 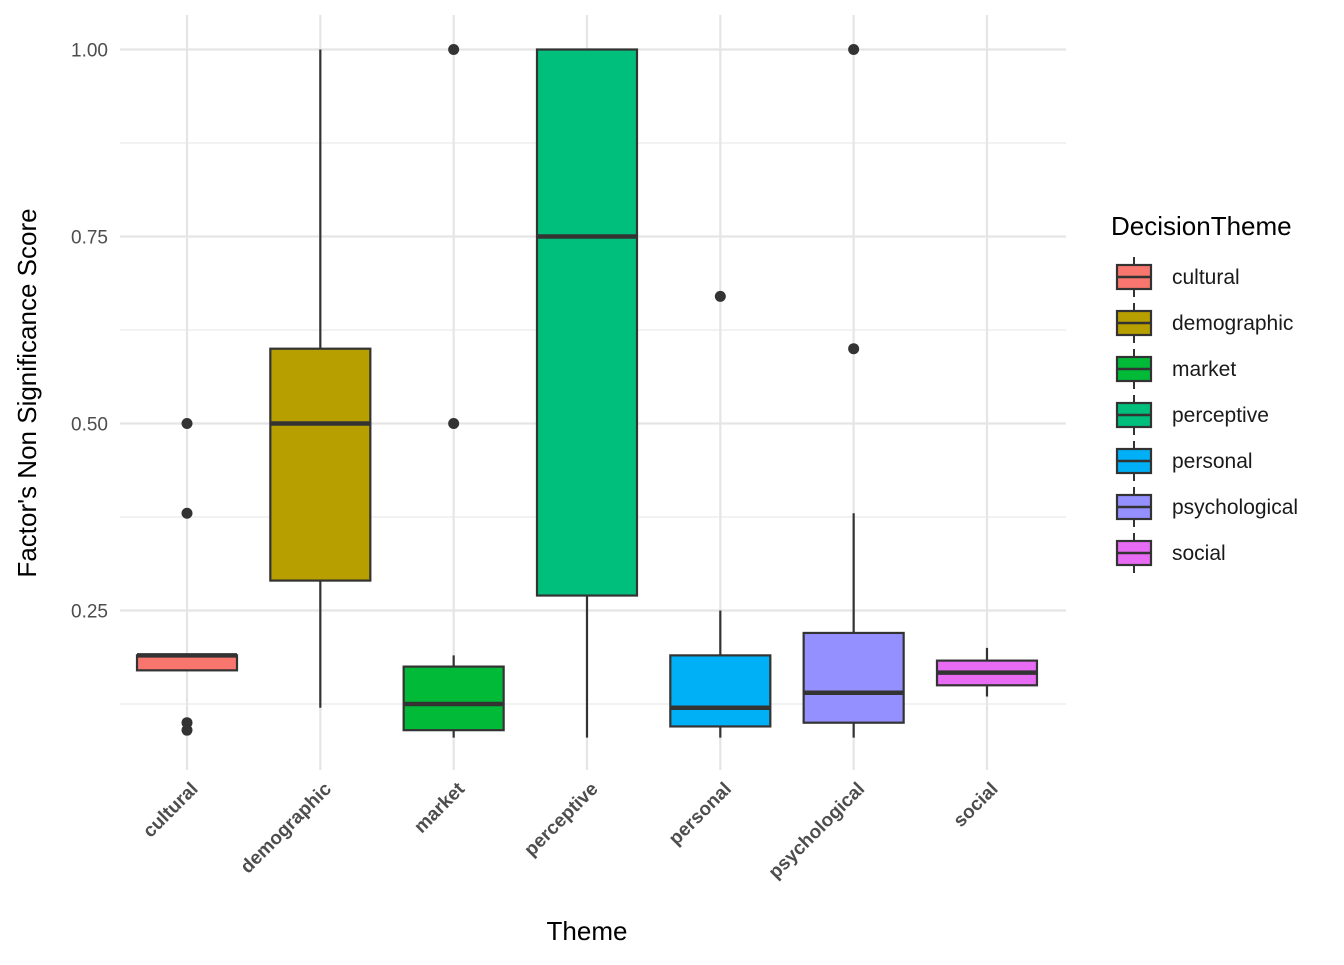 I want to click on y-tick-label: 0.50, so click(x=89, y=425).